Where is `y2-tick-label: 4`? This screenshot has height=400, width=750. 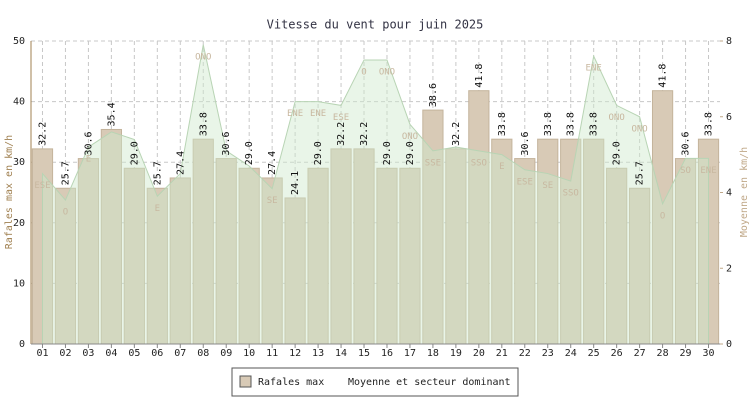 y2-tick-label: 4 is located at coordinates (729, 193).